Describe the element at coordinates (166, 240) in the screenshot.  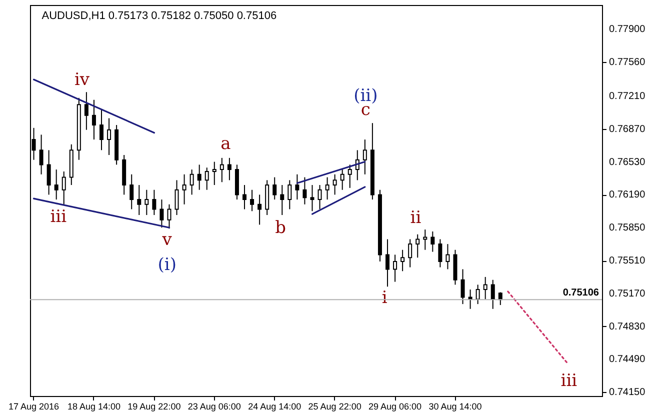
I see `annotation: v` at that location.